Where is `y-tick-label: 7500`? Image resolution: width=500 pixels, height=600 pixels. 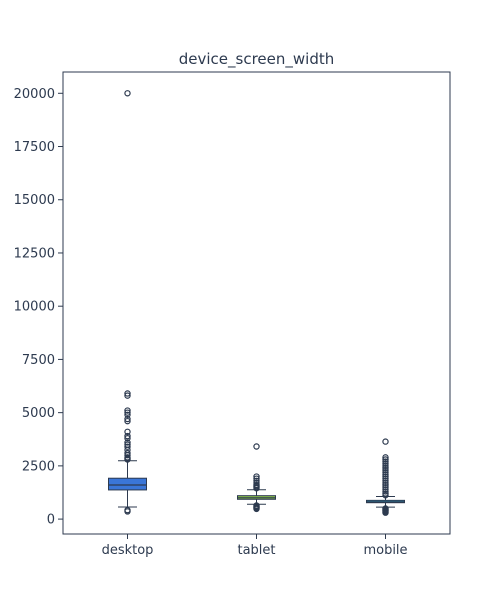
y-tick-label: 7500 is located at coordinates (38, 360).